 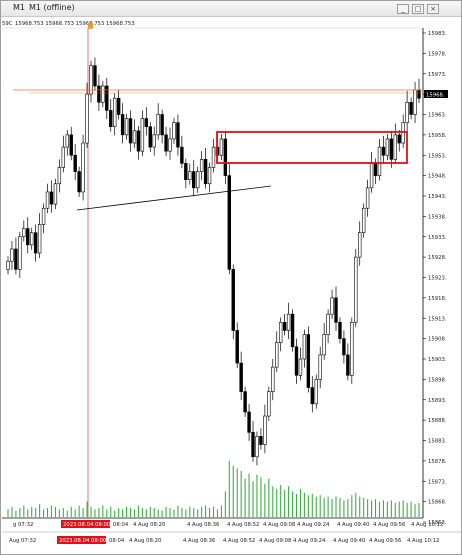 I want to click on time-tick-label: 4 Aug 09:56, so click(x=389, y=525).